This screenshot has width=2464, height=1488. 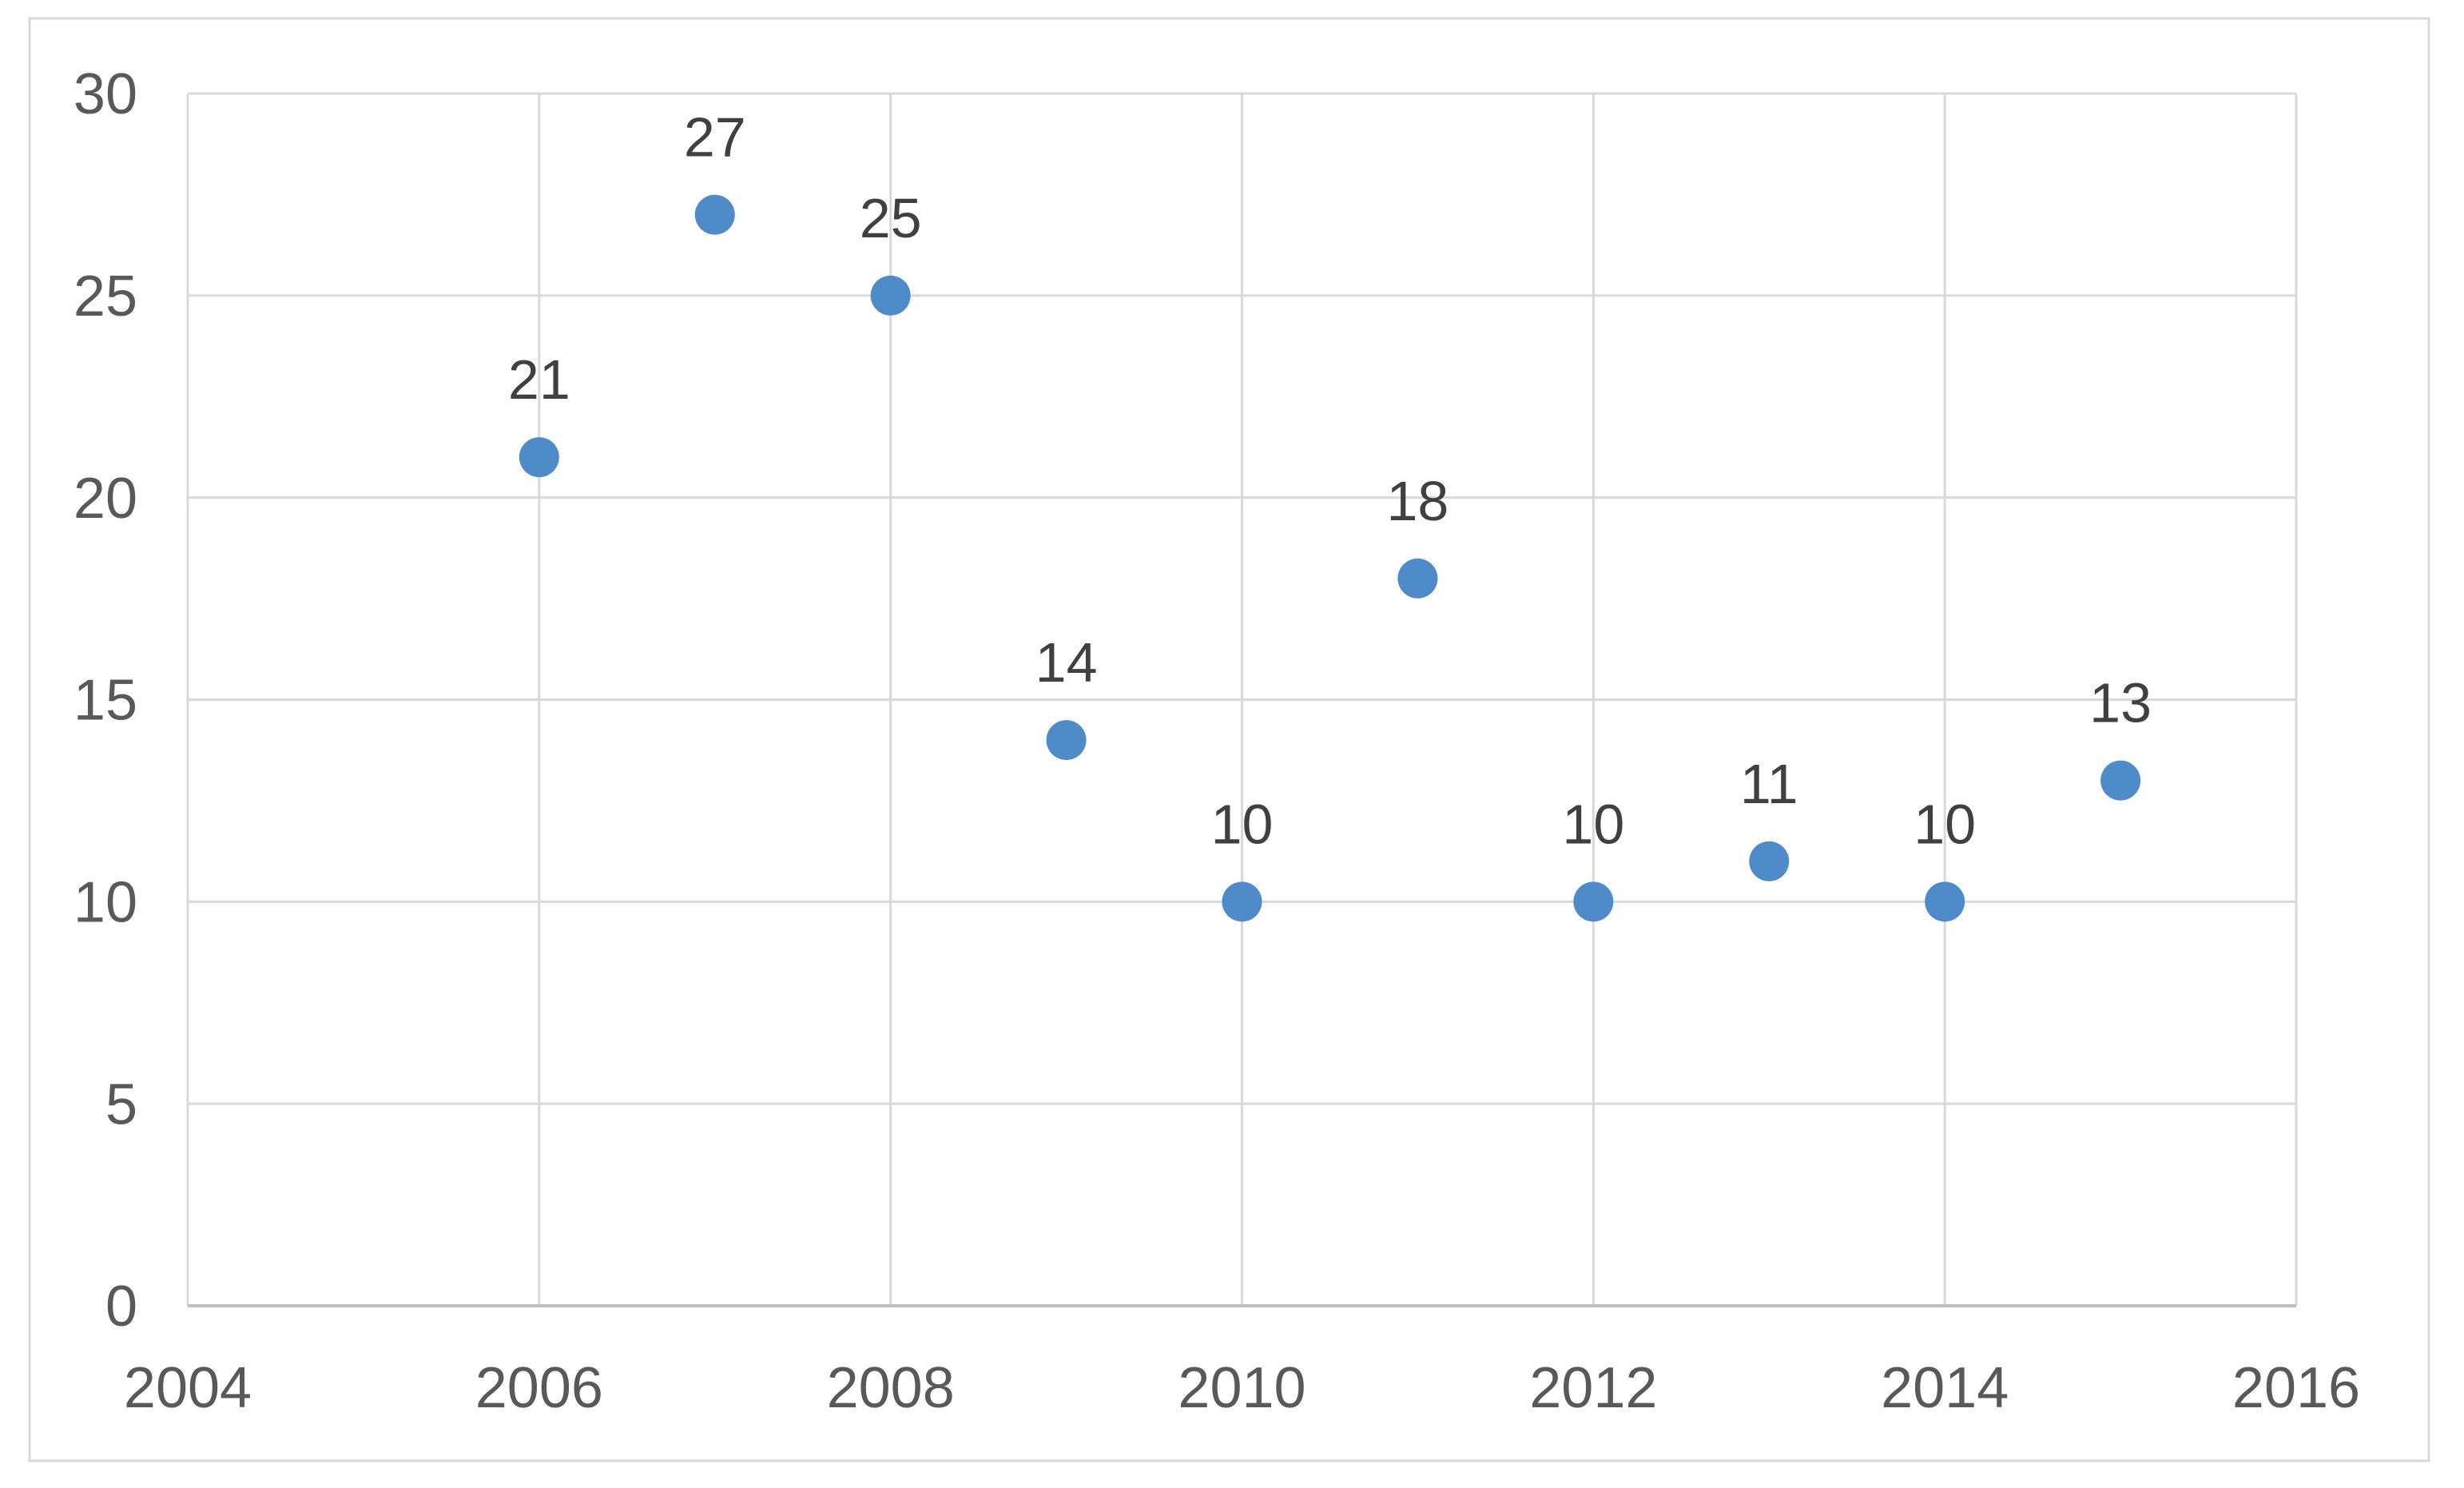 What do you see at coordinates (539, 1388) in the screenshot?
I see `x-axis-tick-label: 2006` at bounding box center [539, 1388].